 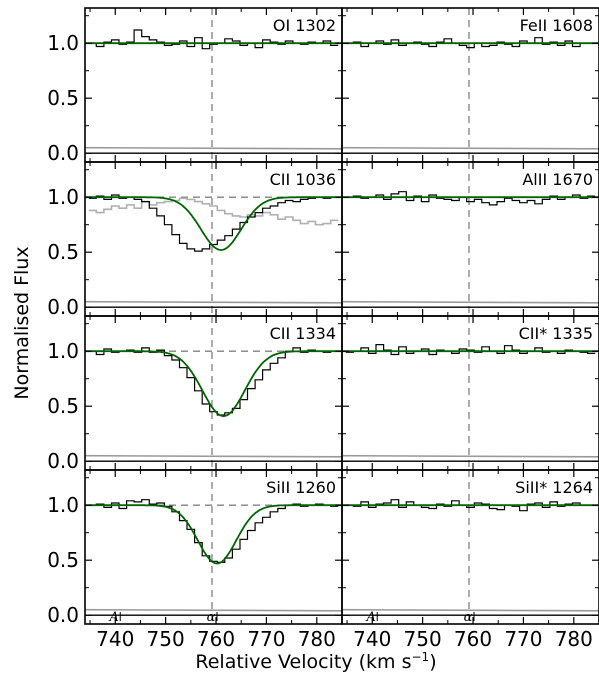 I want to click on blended-spectrum, so click(x=213, y=211).